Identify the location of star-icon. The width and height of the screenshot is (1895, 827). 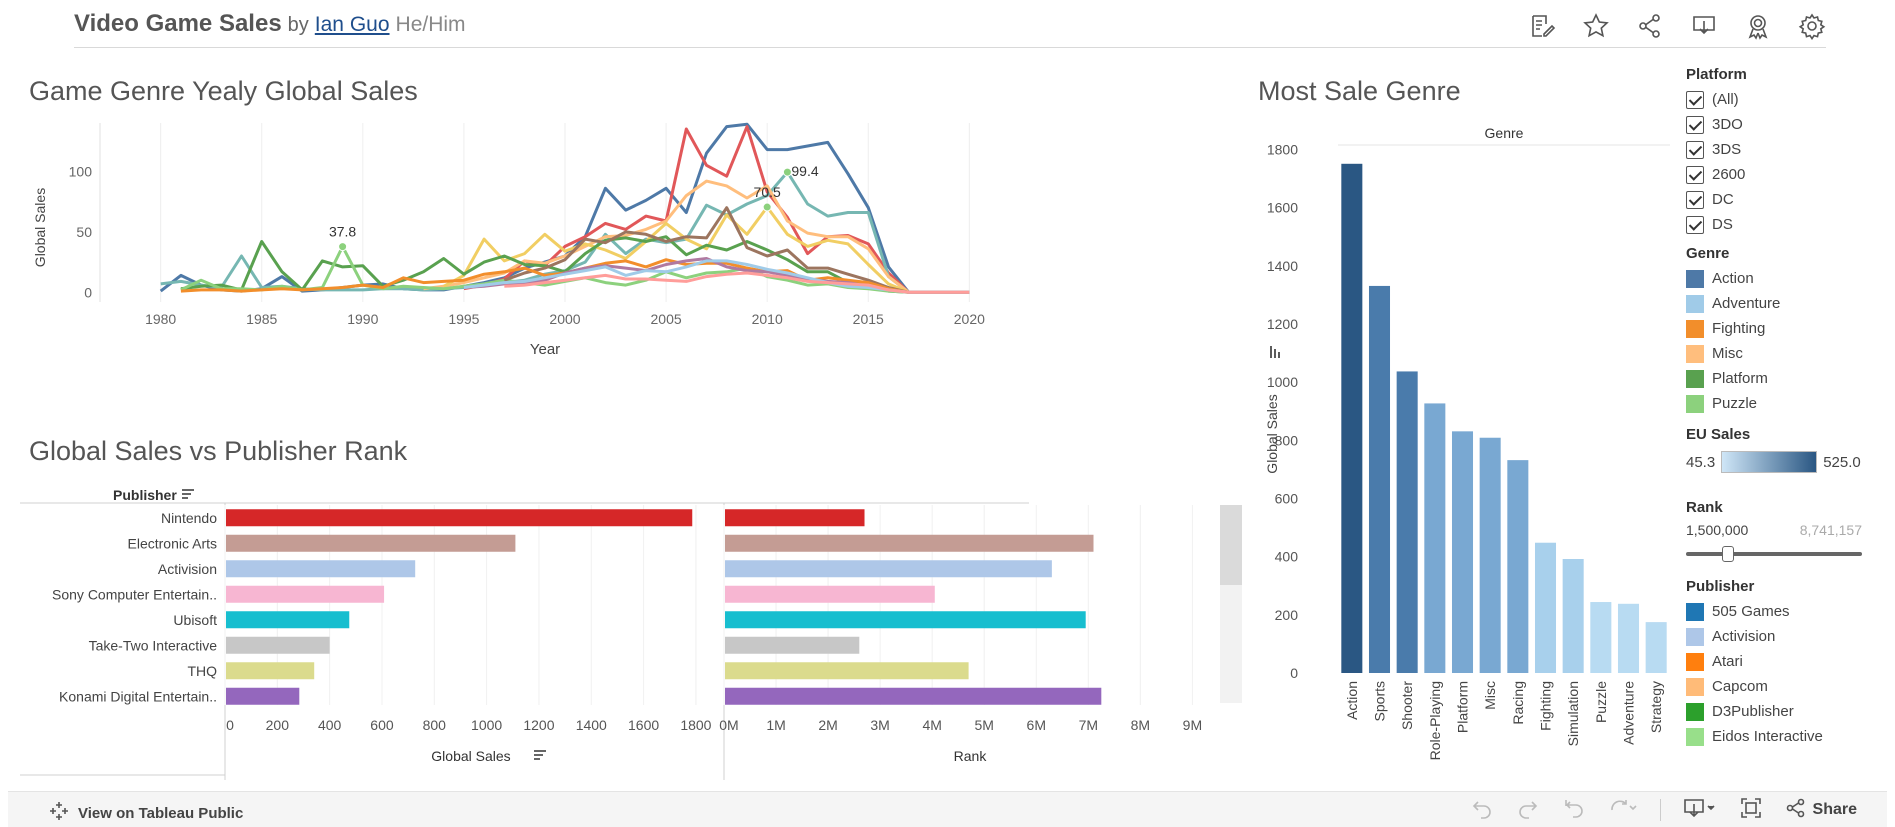
(1596, 28).